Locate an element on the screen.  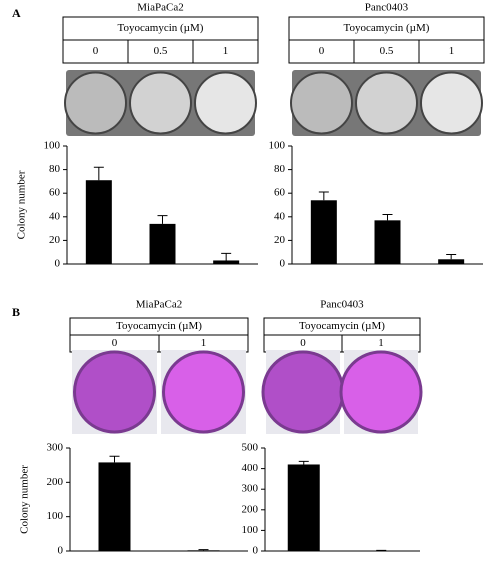
panel-label: B is located at coordinates (16, 312).